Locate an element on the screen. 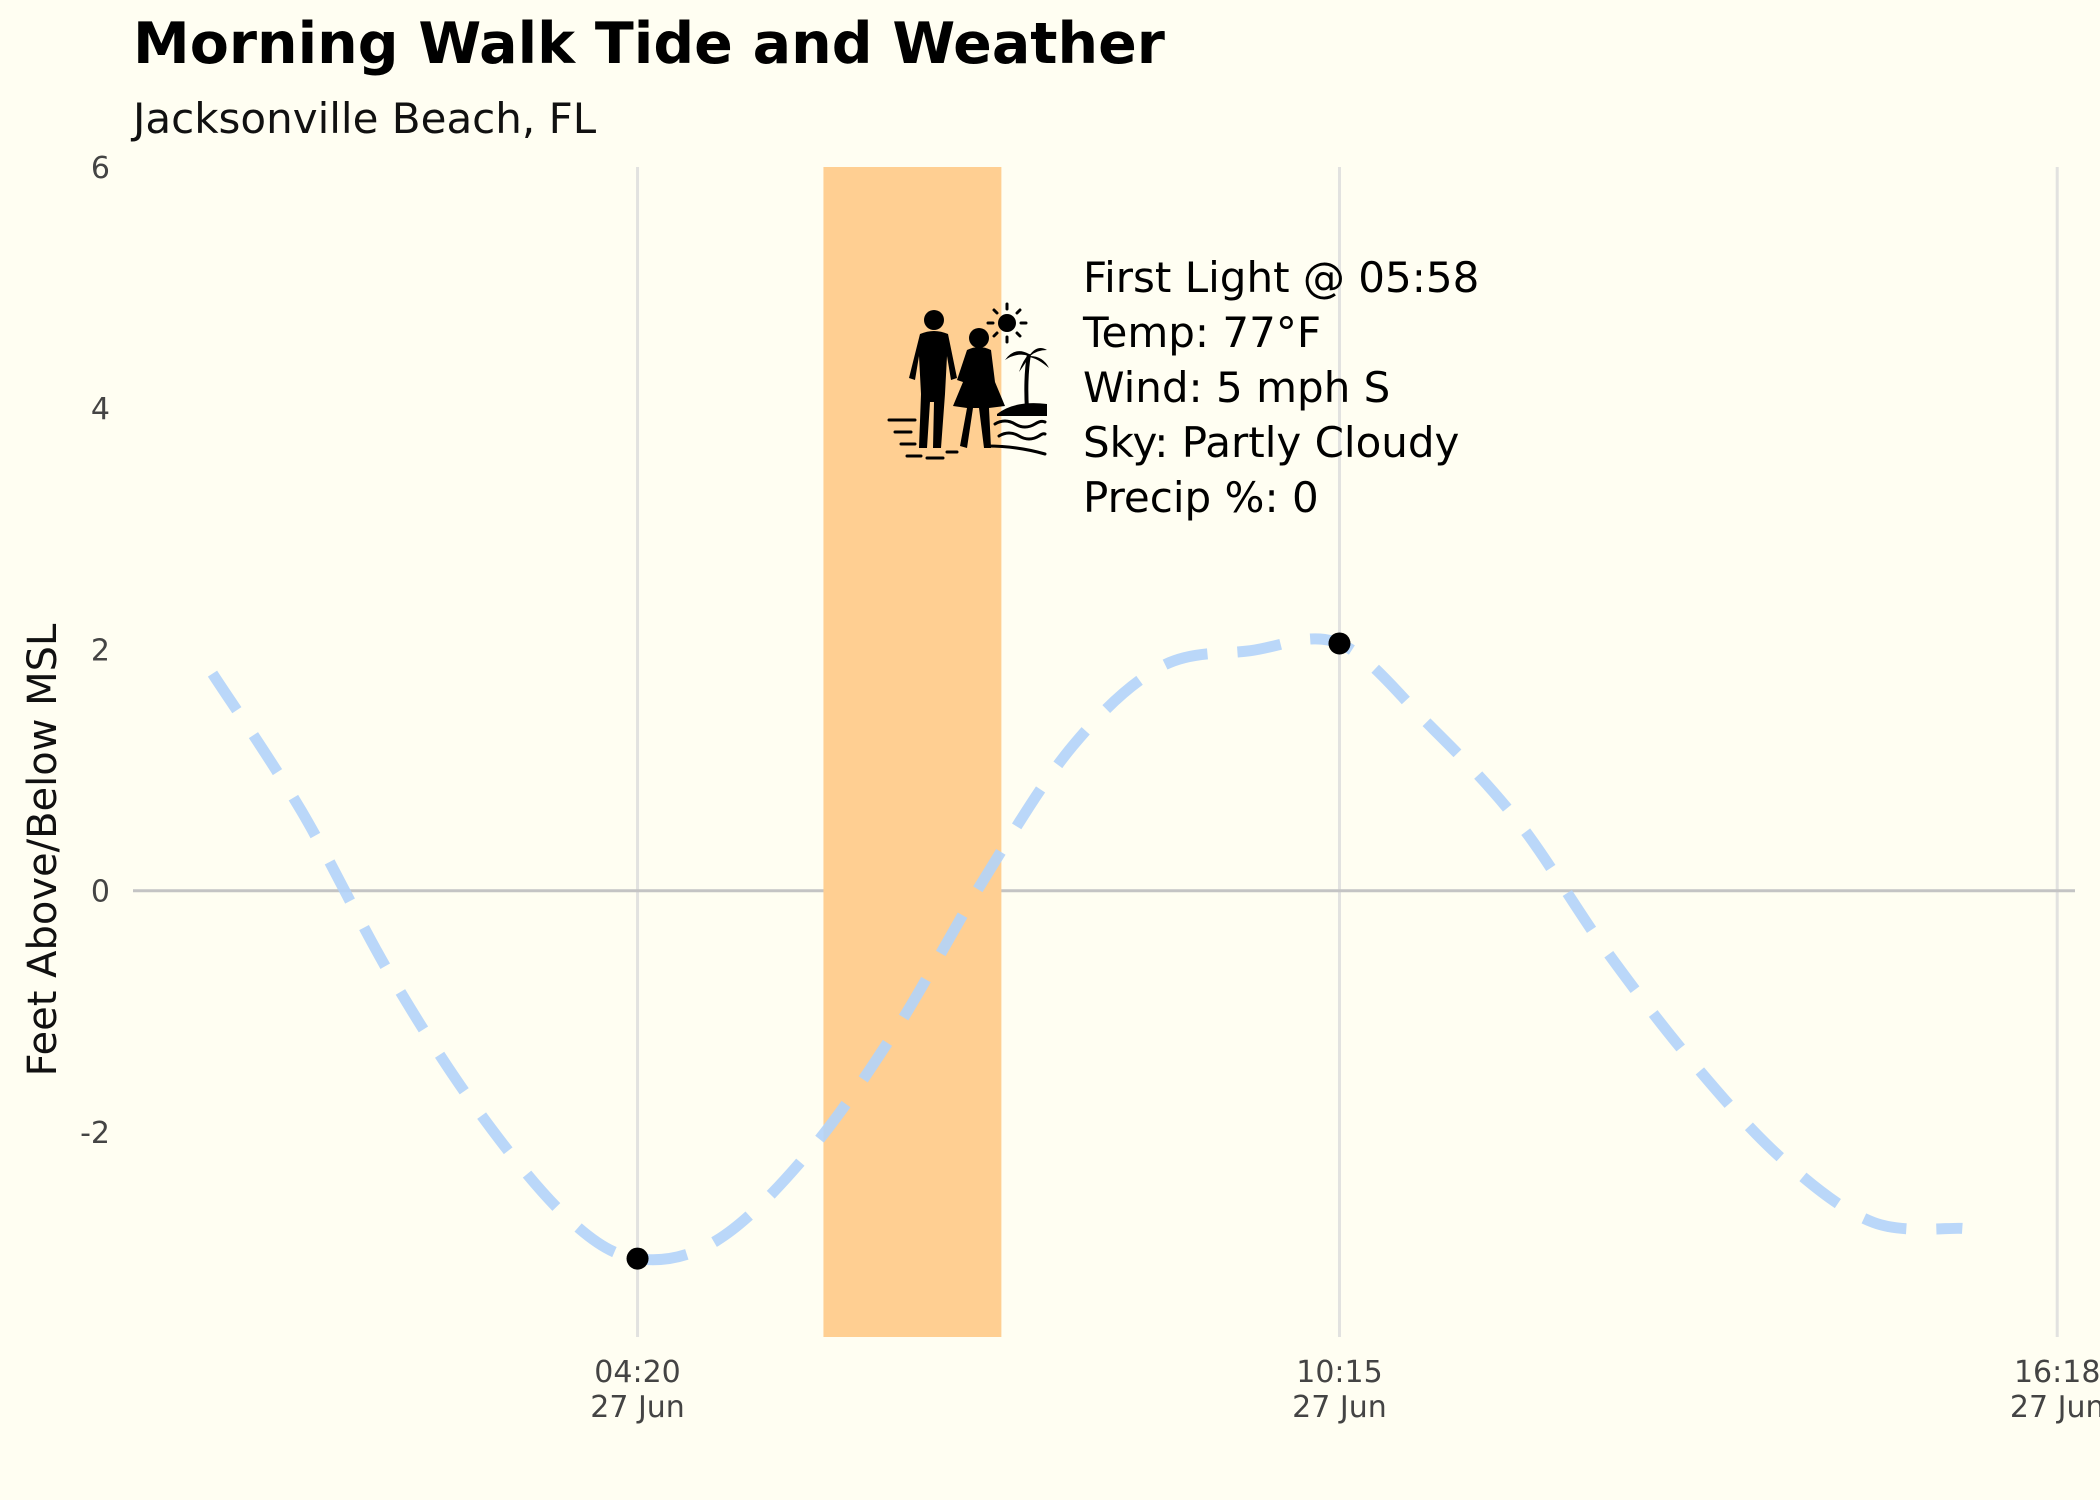 Image resolution: width=2100 pixels, height=1500 pixels. y-tick-label: -2 is located at coordinates (95, 1133).